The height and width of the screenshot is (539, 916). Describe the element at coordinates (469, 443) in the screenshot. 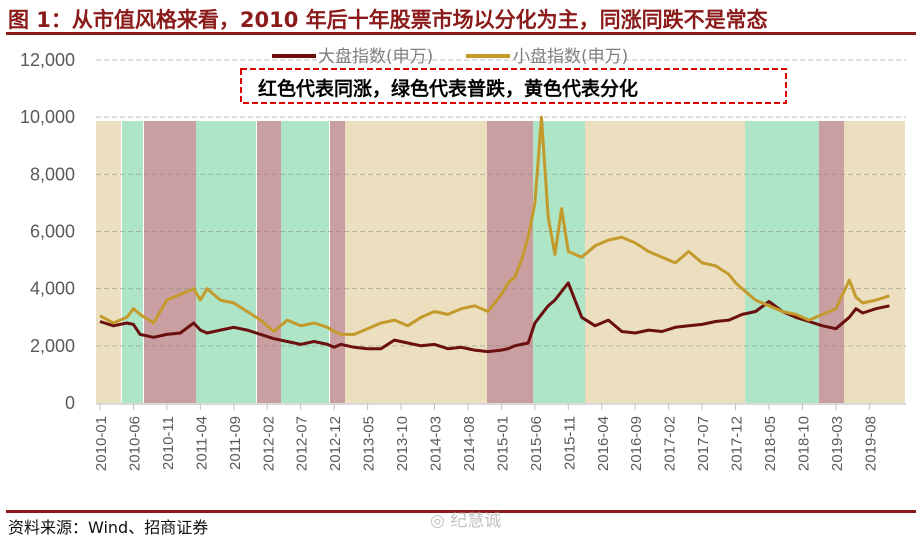

I see `x-tick-label: 2014-08` at that location.